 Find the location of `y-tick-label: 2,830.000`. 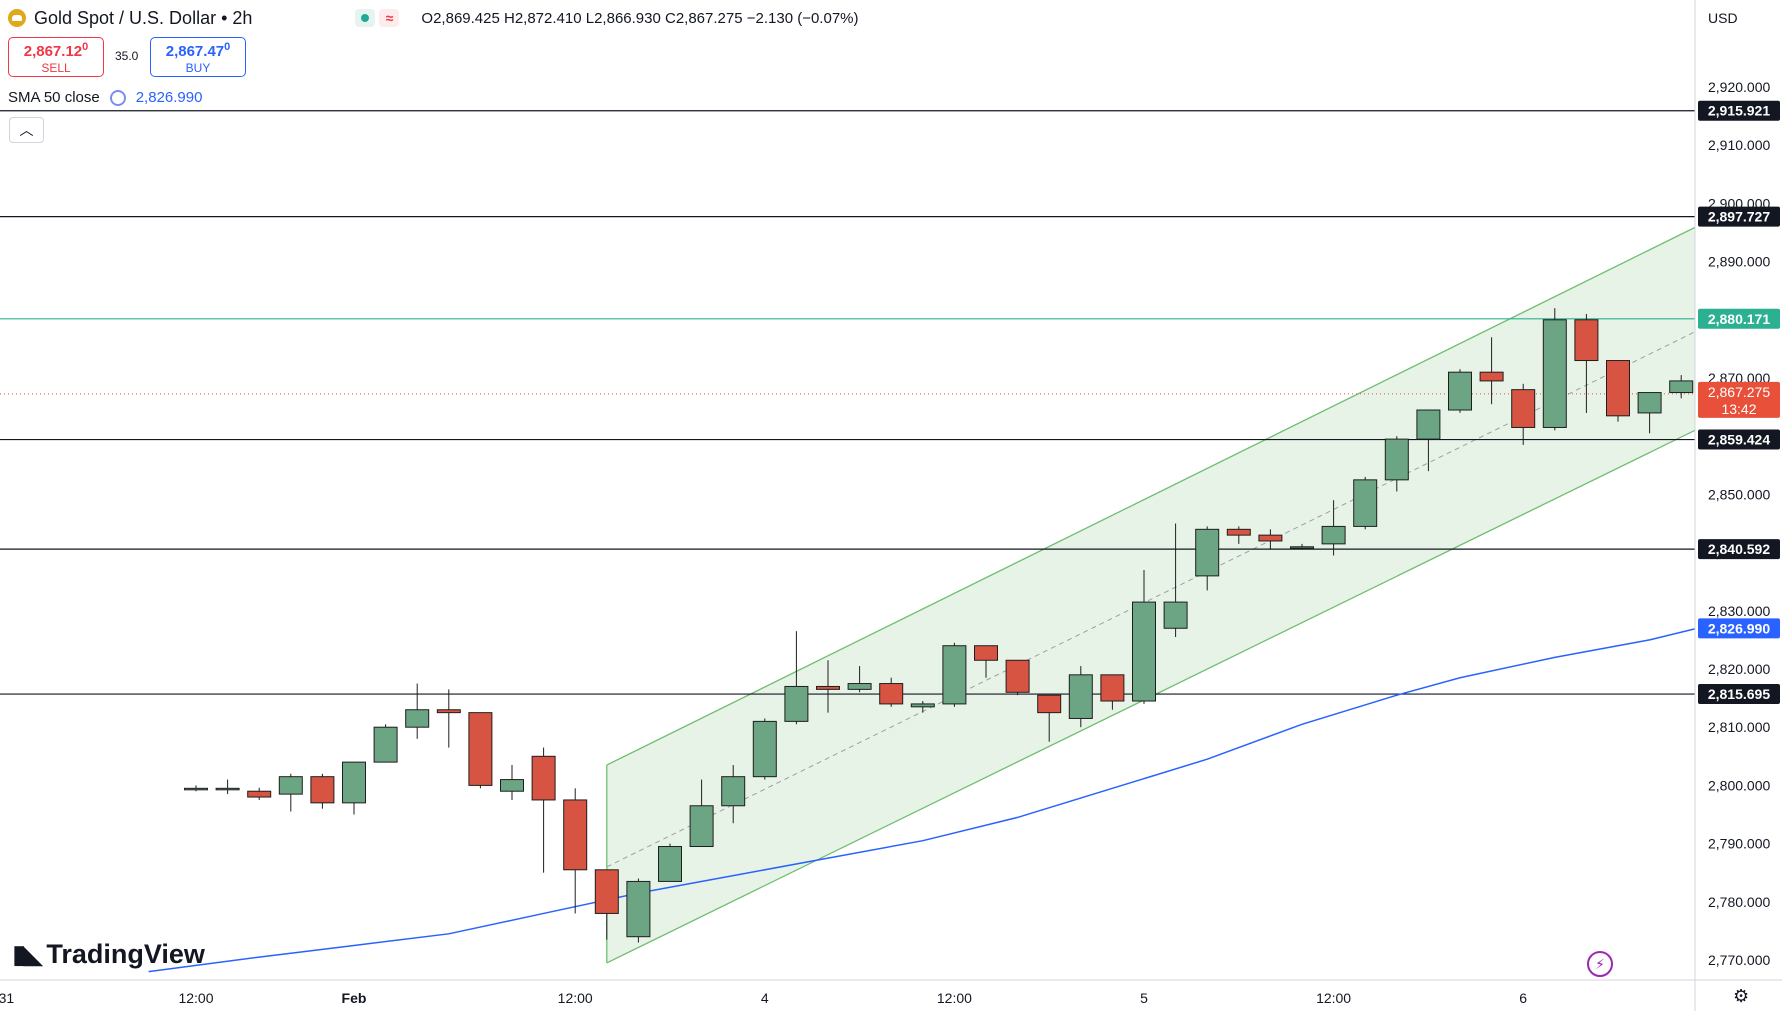

y-tick-label: 2,830.000 is located at coordinates (1739, 611).